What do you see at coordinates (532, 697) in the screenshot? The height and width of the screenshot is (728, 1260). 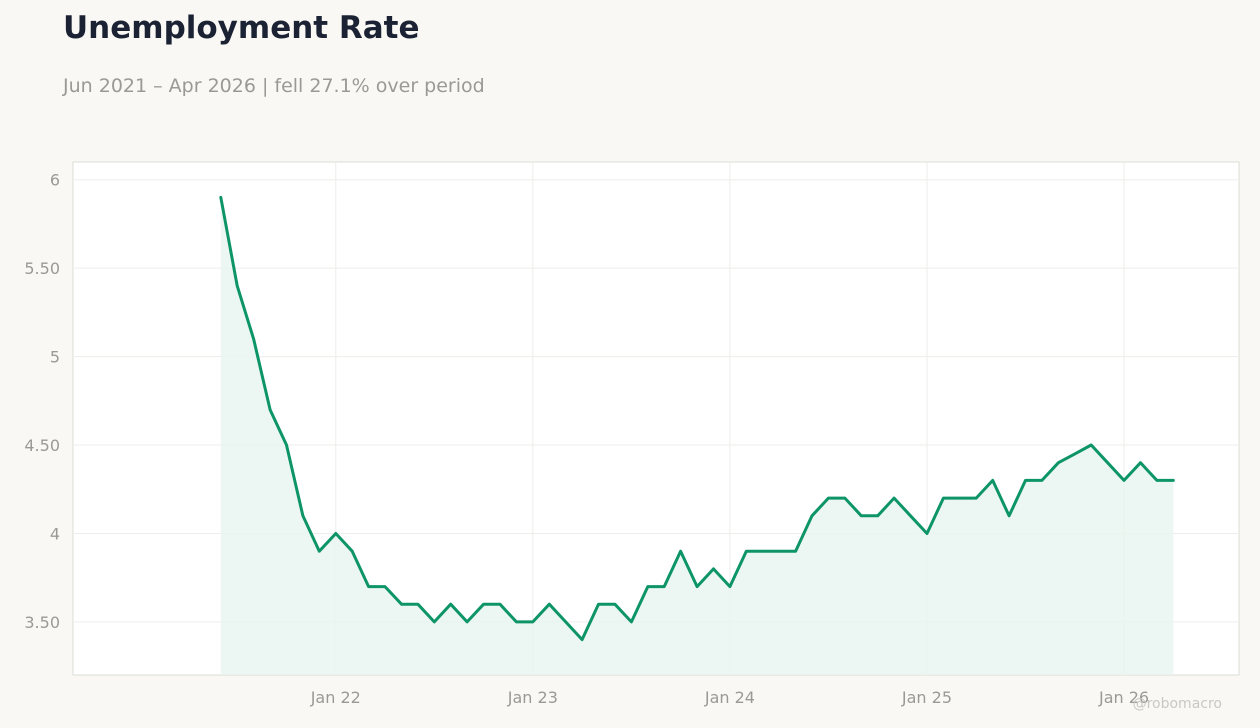 I see `x-tick-label: Jan 23` at bounding box center [532, 697].